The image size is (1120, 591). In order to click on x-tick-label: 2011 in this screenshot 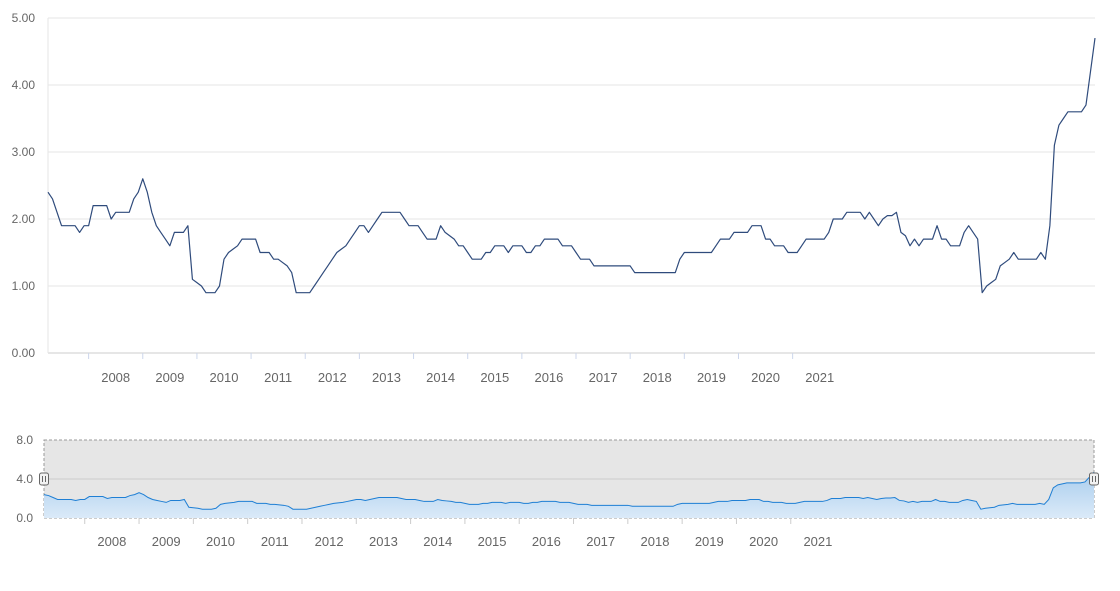, I will do `click(278, 377)`.